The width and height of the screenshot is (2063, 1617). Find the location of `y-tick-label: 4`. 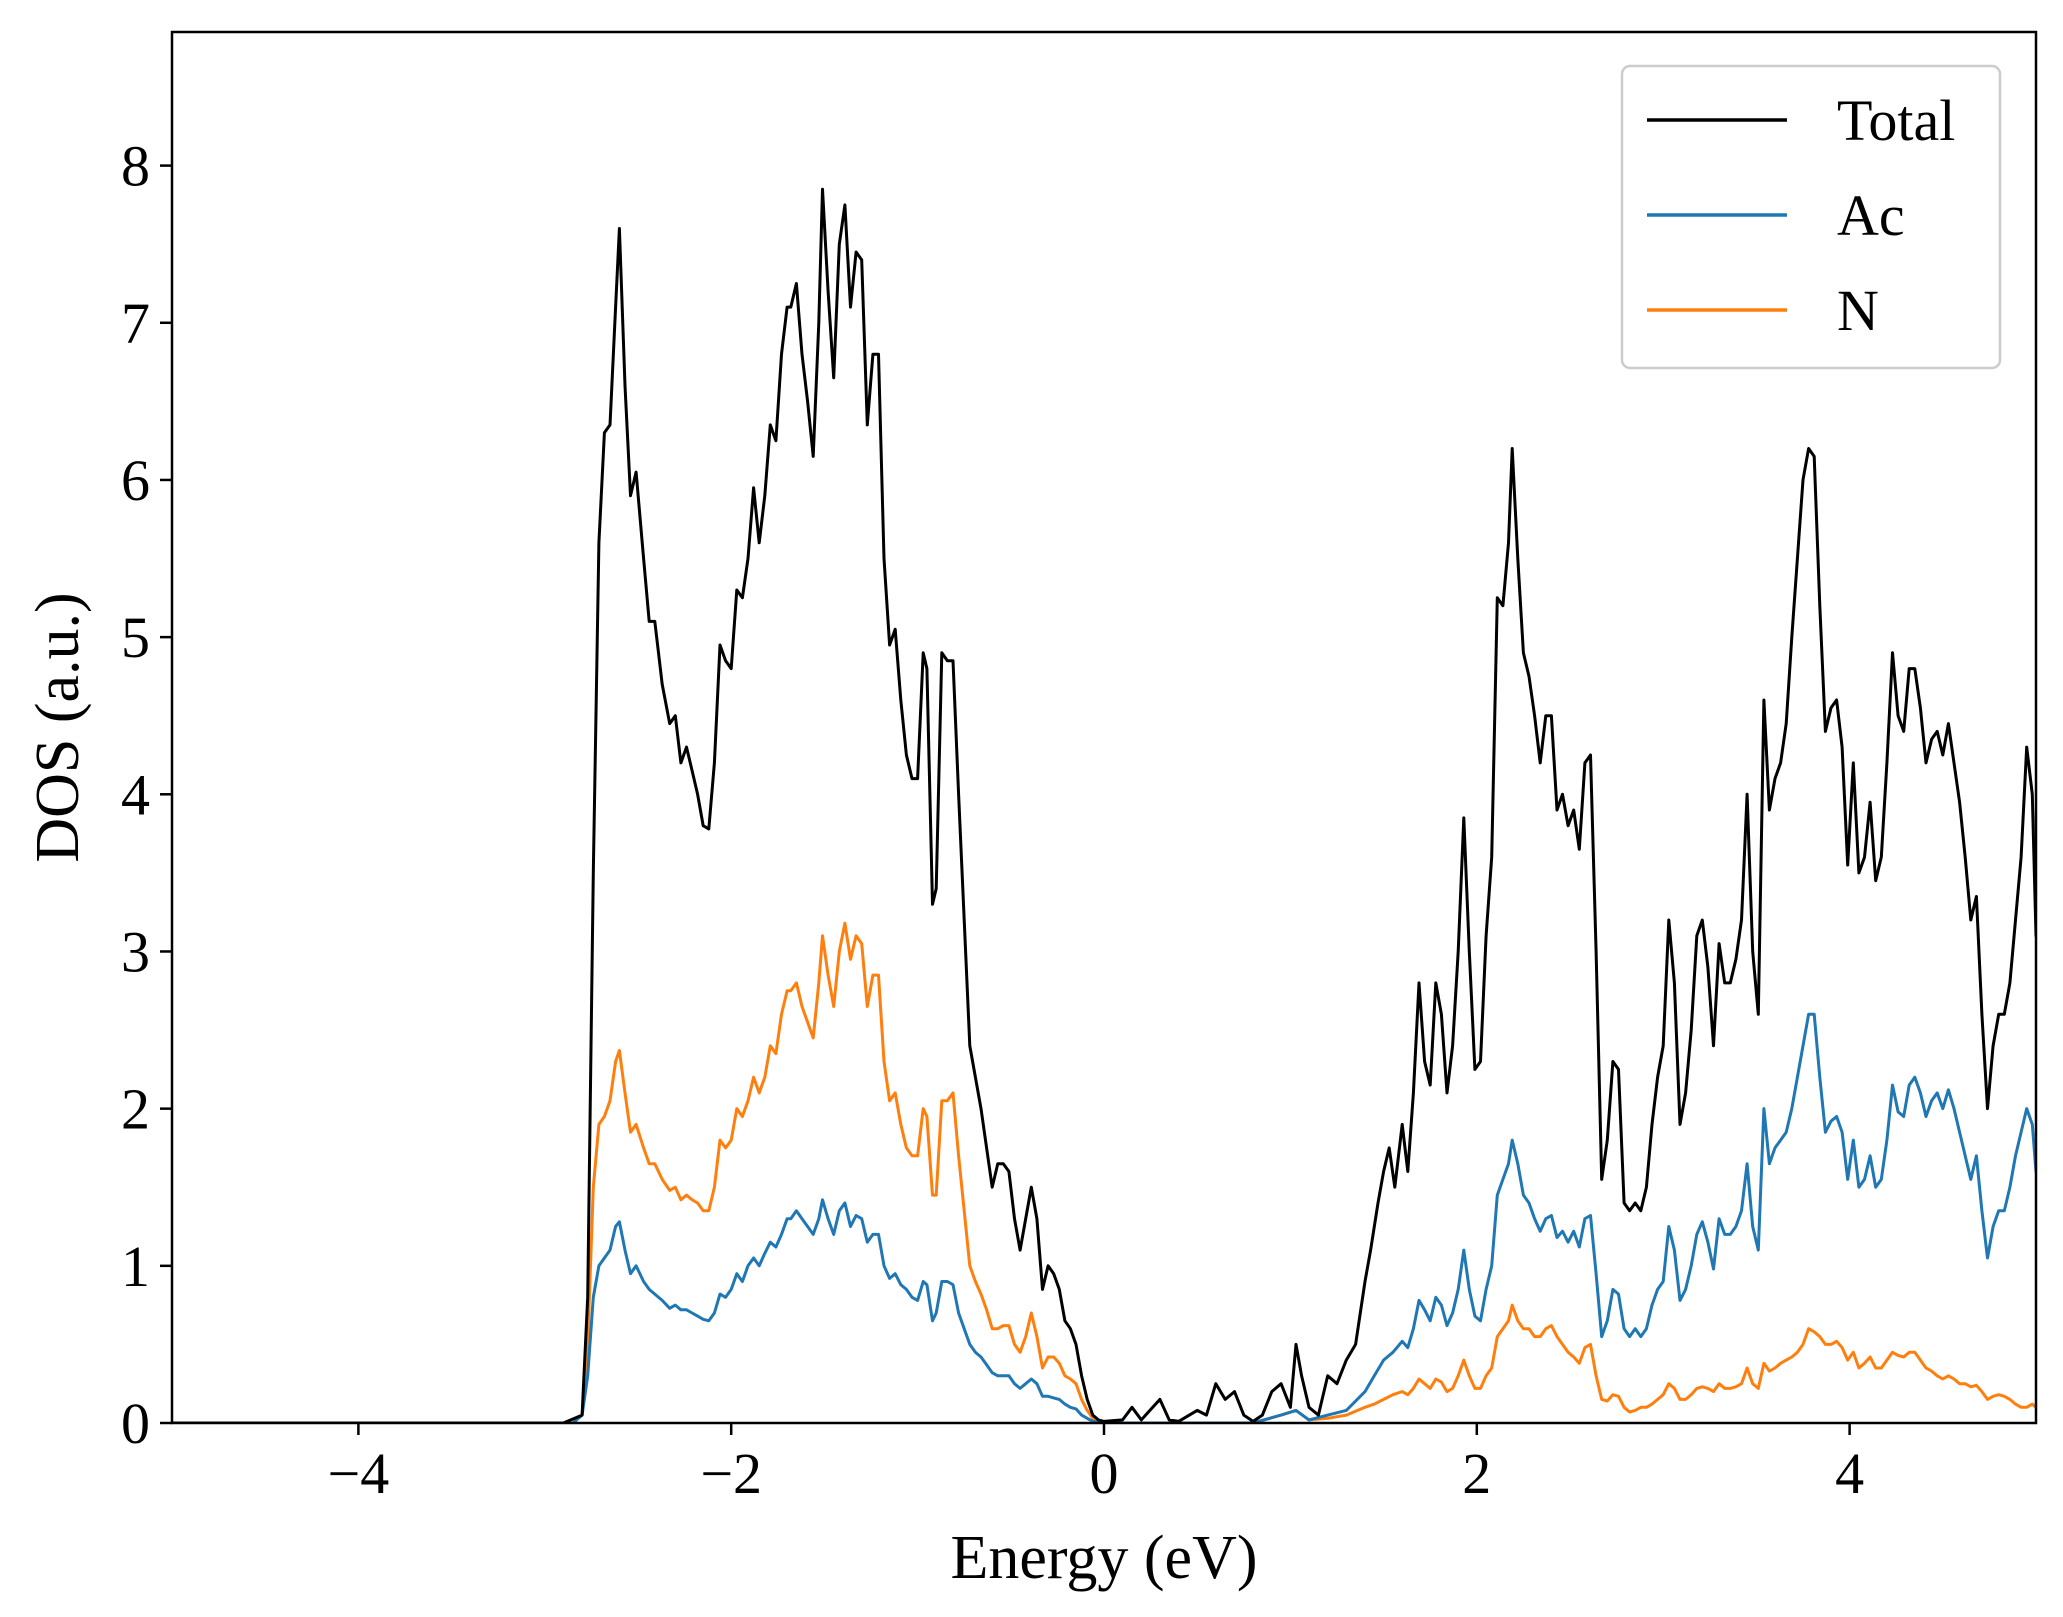

y-tick-label: 4 is located at coordinates (135, 794).